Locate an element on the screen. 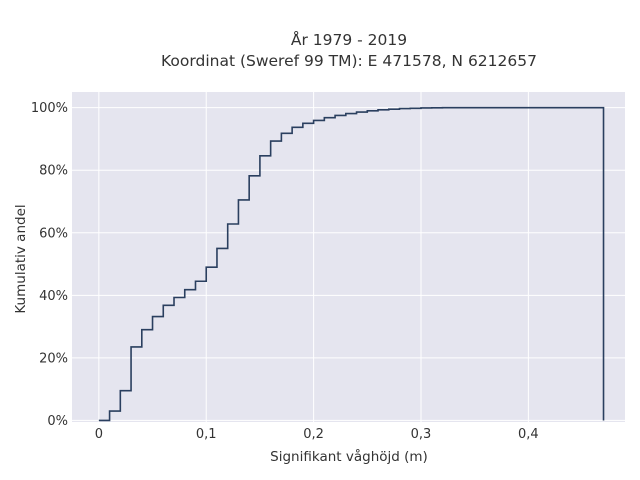  x-tick-label: 0,4 is located at coordinates (528, 434).